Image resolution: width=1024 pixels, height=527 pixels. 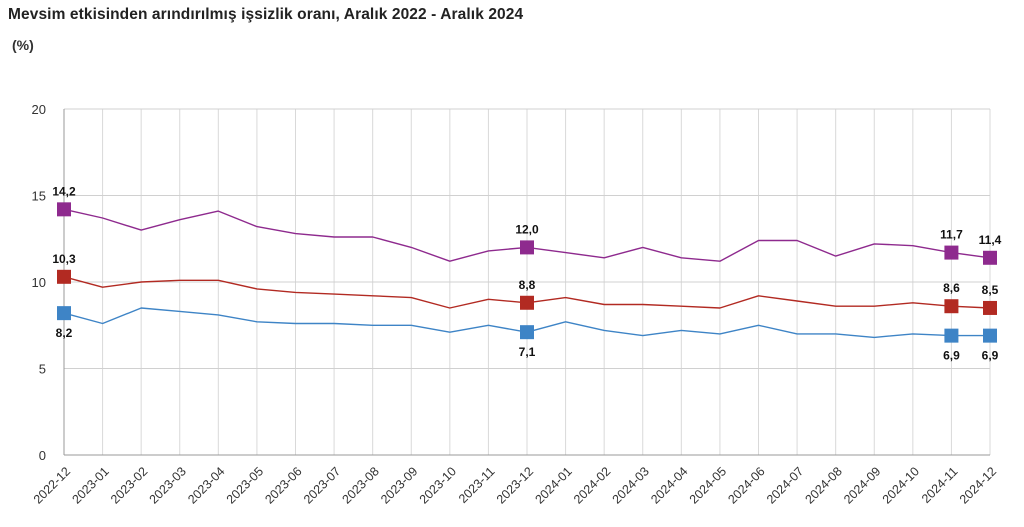 What do you see at coordinates (527, 285) in the screenshot?
I see `data-label: 8,8` at bounding box center [527, 285].